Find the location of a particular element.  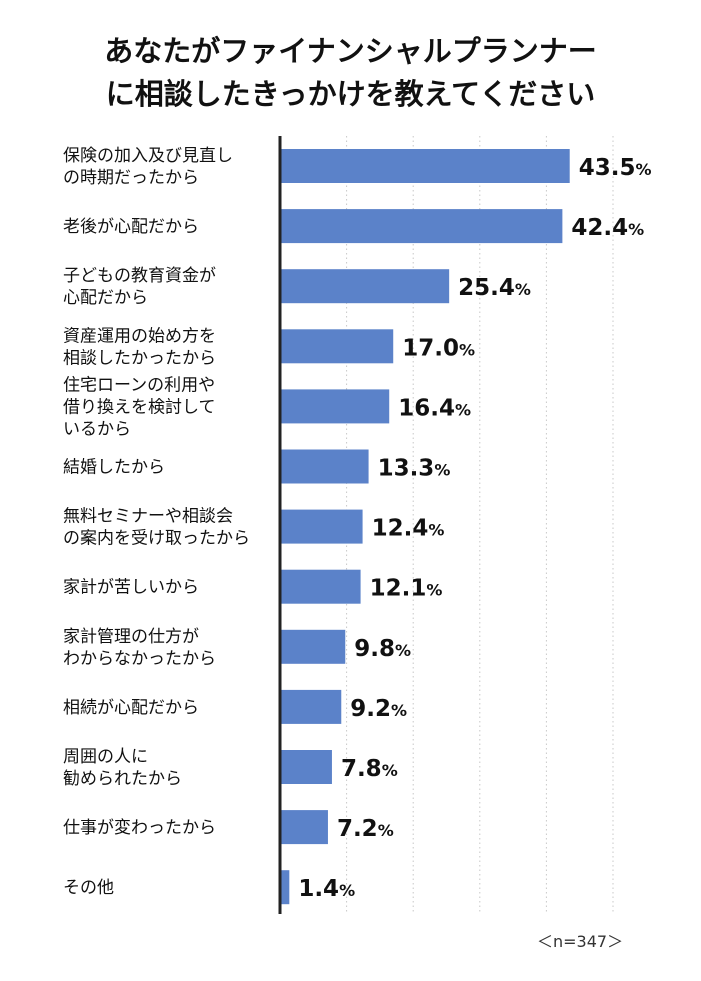

category-label-line: 相談したかったから is located at coordinates (139, 358).